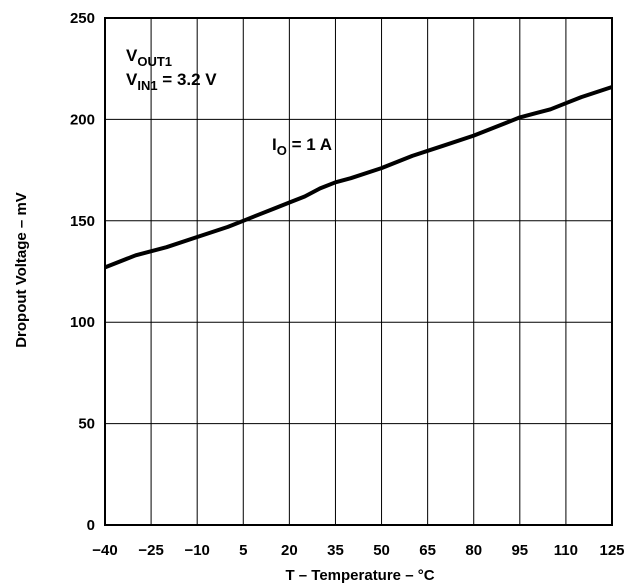 Image resolution: width=638 pixels, height=584 pixels. Describe the element at coordinates (473, 550) in the screenshot. I see `x-tick-label: 80` at that location.